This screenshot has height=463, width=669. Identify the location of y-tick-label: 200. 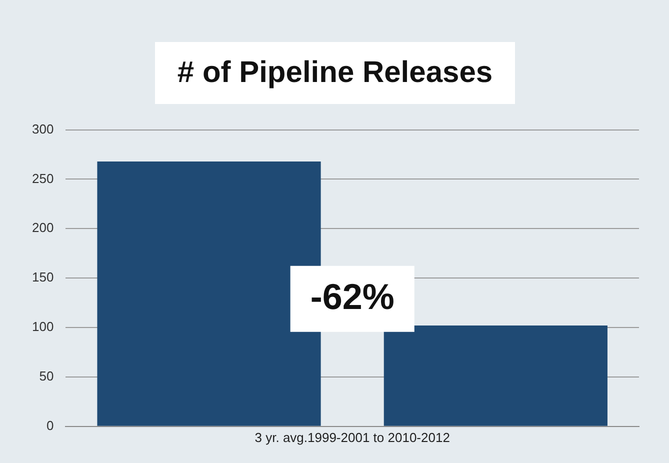
(43, 228).